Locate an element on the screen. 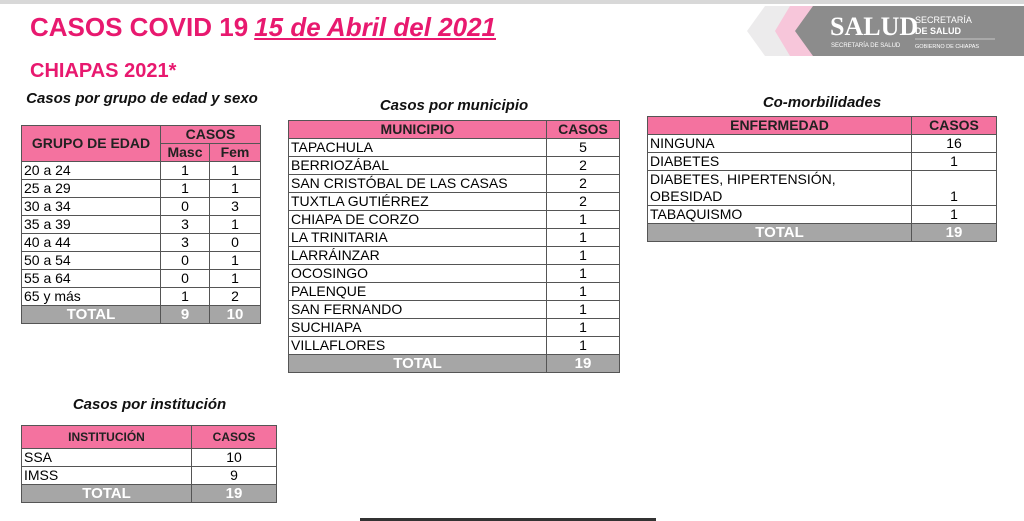 The image size is (1024, 521). row-label: 50 a 54 is located at coordinates (91, 260).